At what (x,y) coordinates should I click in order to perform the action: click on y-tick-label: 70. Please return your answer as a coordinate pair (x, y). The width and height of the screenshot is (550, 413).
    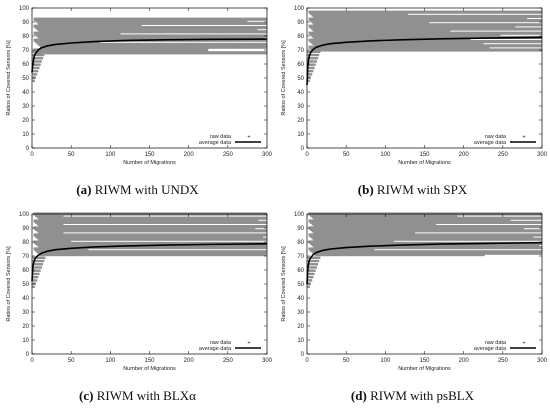
    Looking at the image, I should click on (25, 51).